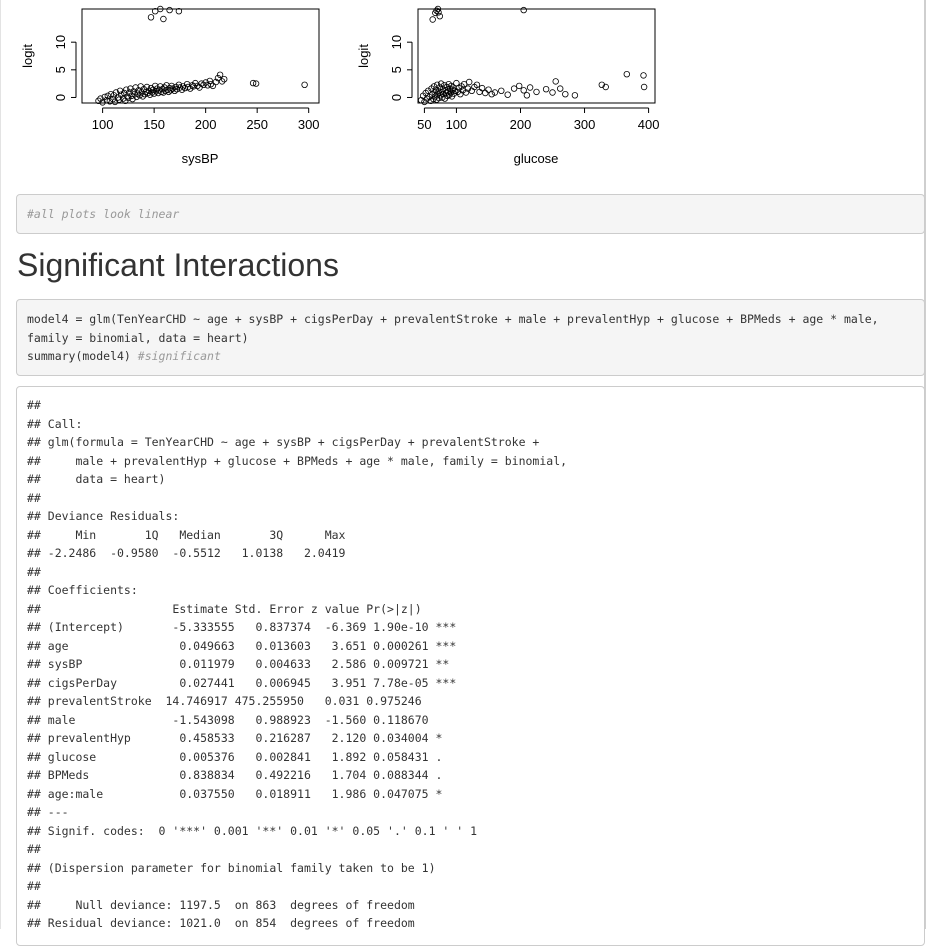  What do you see at coordinates (925, 464) in the screenshot?
I see `right-scrollbar-edge` at bounding box center [925, 464].